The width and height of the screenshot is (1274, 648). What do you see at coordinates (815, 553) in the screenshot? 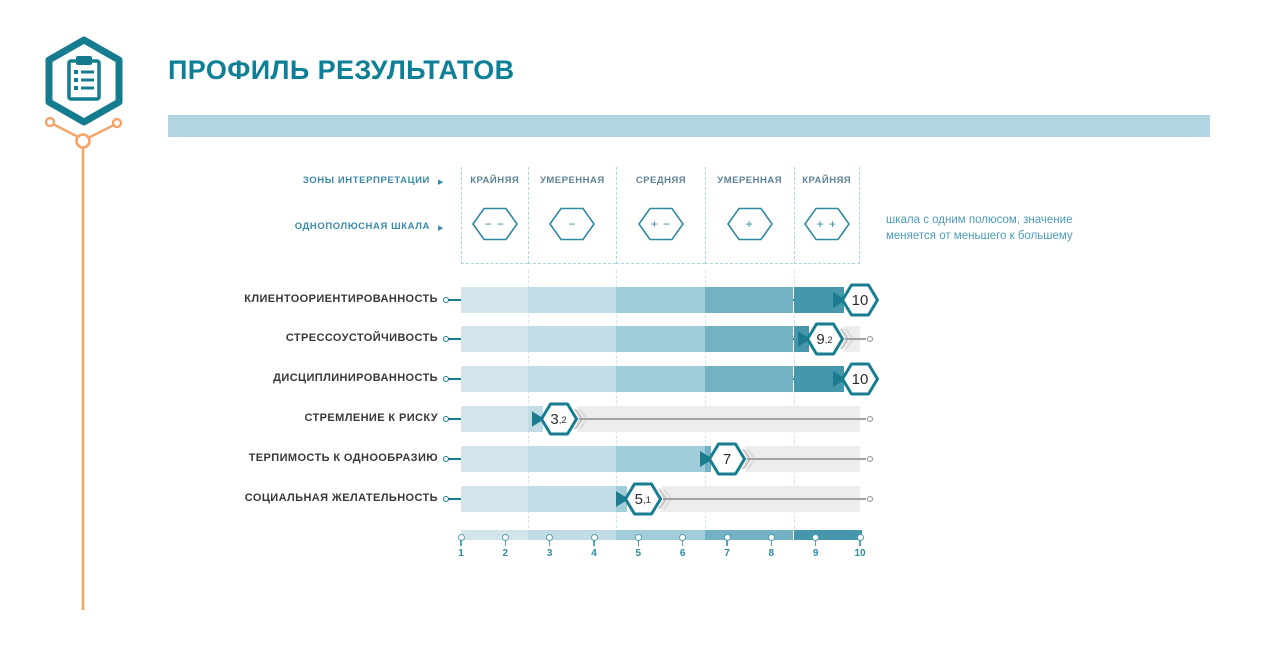
I see `axis-tick-label: 9` at bounding box center [815, 553].